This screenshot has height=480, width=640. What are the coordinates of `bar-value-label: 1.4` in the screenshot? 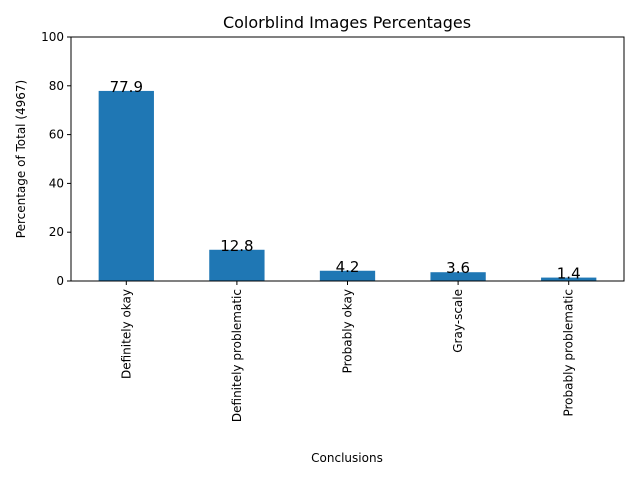 It's located at (569, 274).